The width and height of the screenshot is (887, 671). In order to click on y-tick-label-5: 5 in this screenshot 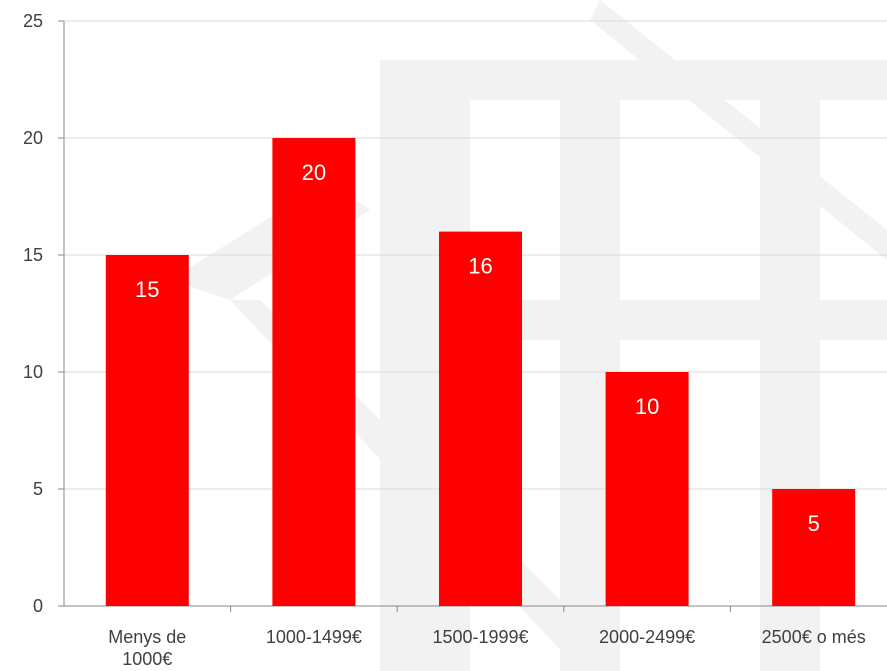, I will do `click(38, 489)`.